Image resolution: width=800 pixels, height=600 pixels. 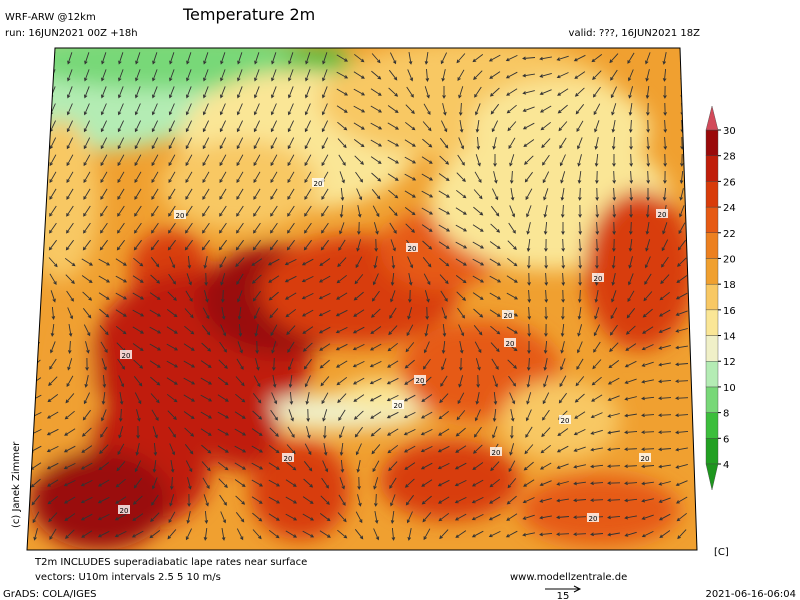 What do you see at coordinates (128, 577) in the screenshot?
I see `vectors-note: vectors: U10m intervals 2.5 5 10 m/s` at bounding box center [128, 577].